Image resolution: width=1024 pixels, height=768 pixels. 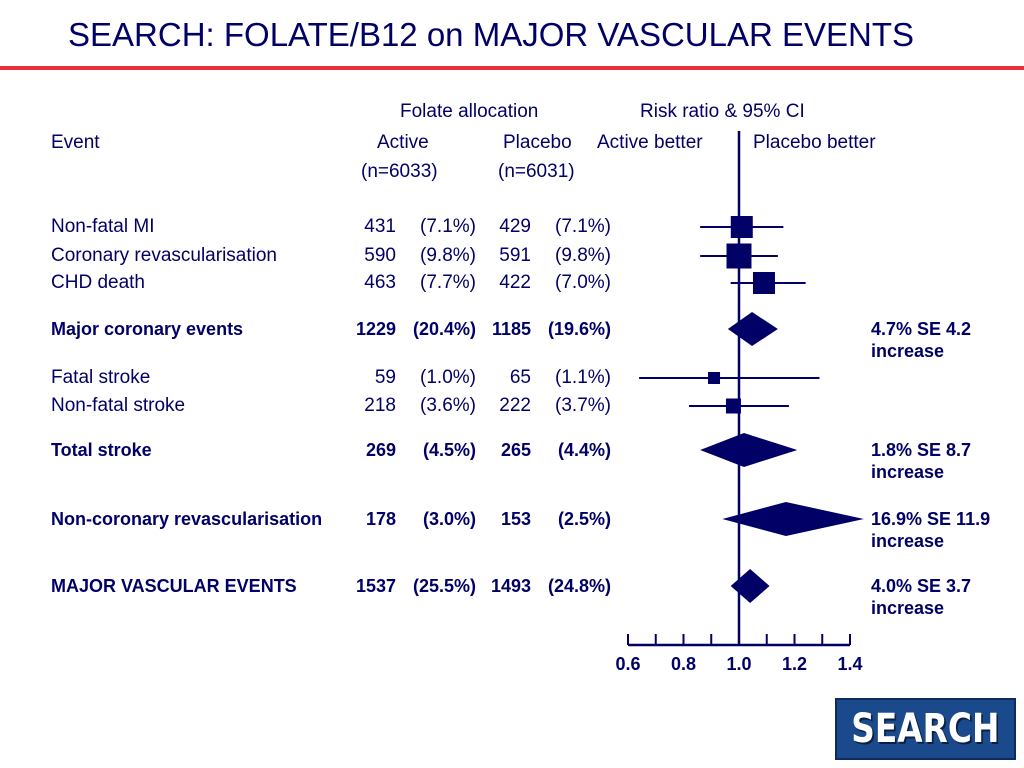 What do you see at coordinates (164, 255) in the screenshot?
I see `event-label: Coronary revascularisation` at bounding box center [164, 255].